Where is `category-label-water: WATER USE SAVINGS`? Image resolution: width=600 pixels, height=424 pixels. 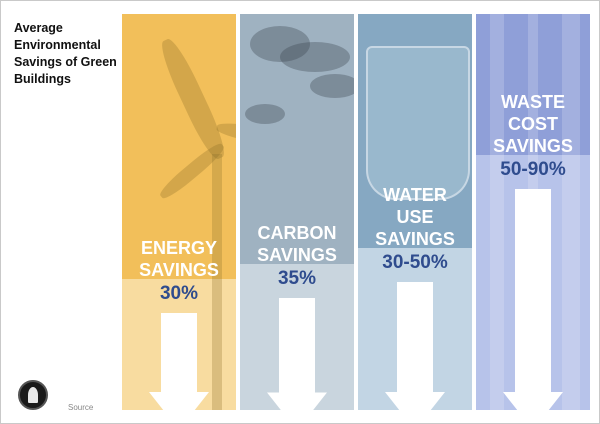
category-label-water: WATER USE SAVINGS is located at coordinates (415, 217).